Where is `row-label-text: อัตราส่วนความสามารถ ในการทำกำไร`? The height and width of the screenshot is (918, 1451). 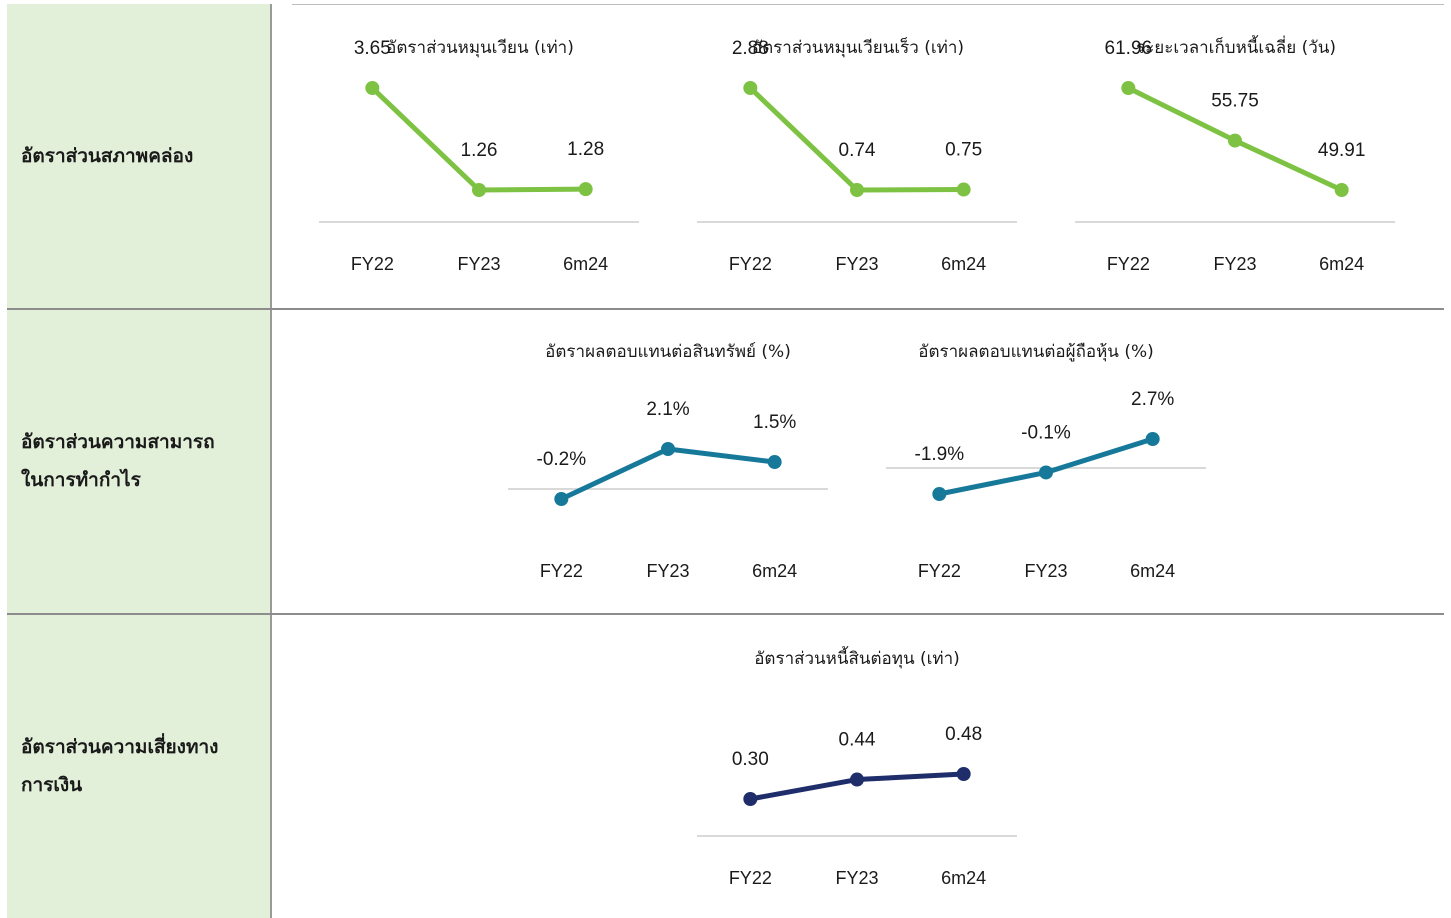
row-label-text: อัตราส่วนความสามารถ ในการทำกำไร is located at coordinates (118, 461).